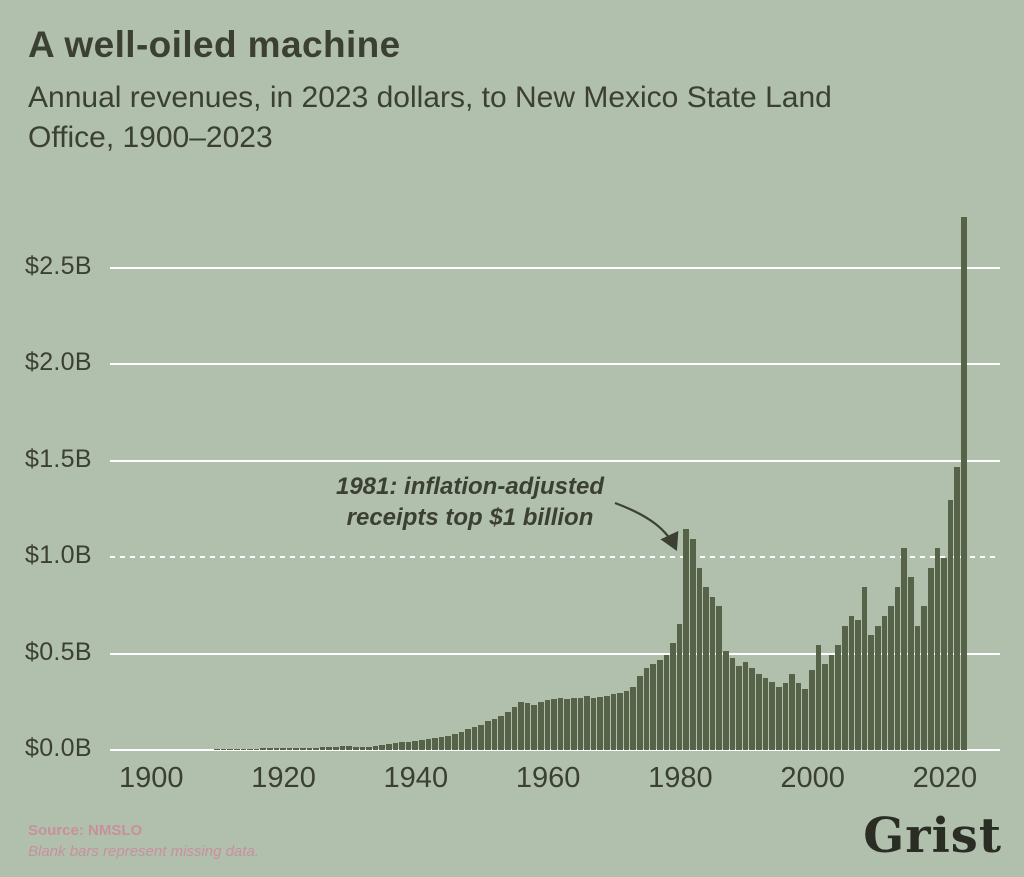  What do you see at coordinates (58, 651) in the screenshot?
I see `y-tick-label: $0.5B` at bounding box center [58, 651].